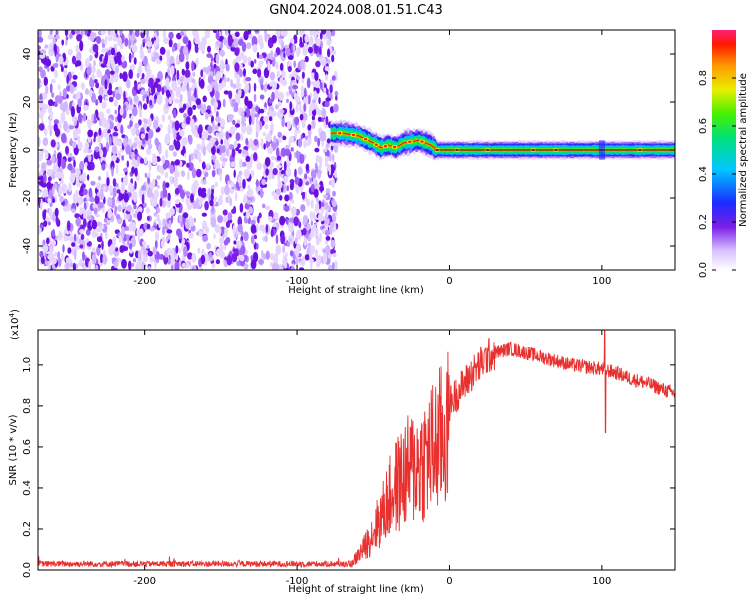 Image resolution: width=750 pixels, height=600 pixels. I want to click on snr-x-tick-label: 100, so click(601, 581).